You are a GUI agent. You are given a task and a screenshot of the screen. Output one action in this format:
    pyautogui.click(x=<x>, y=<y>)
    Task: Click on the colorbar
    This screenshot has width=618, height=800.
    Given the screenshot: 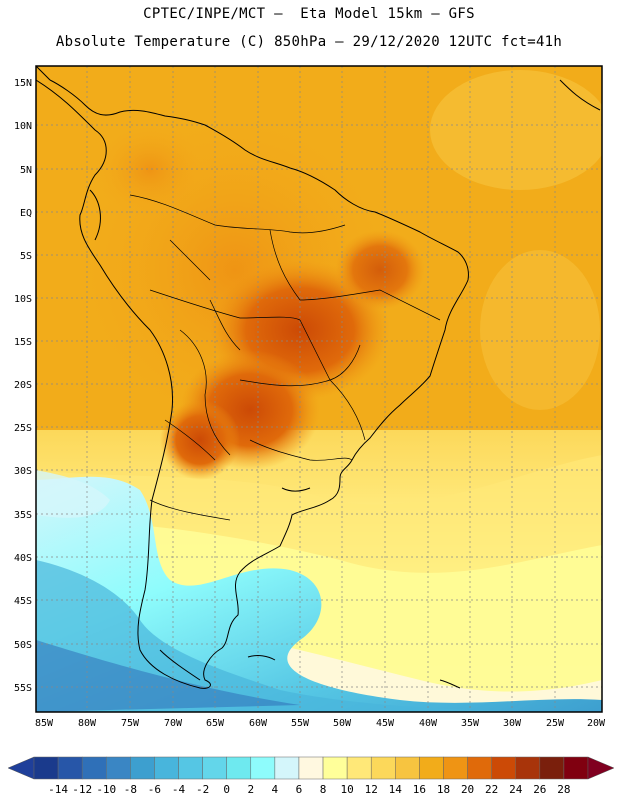 What is the action you would take?
    pyautogui.click(x=311, y=768)
    